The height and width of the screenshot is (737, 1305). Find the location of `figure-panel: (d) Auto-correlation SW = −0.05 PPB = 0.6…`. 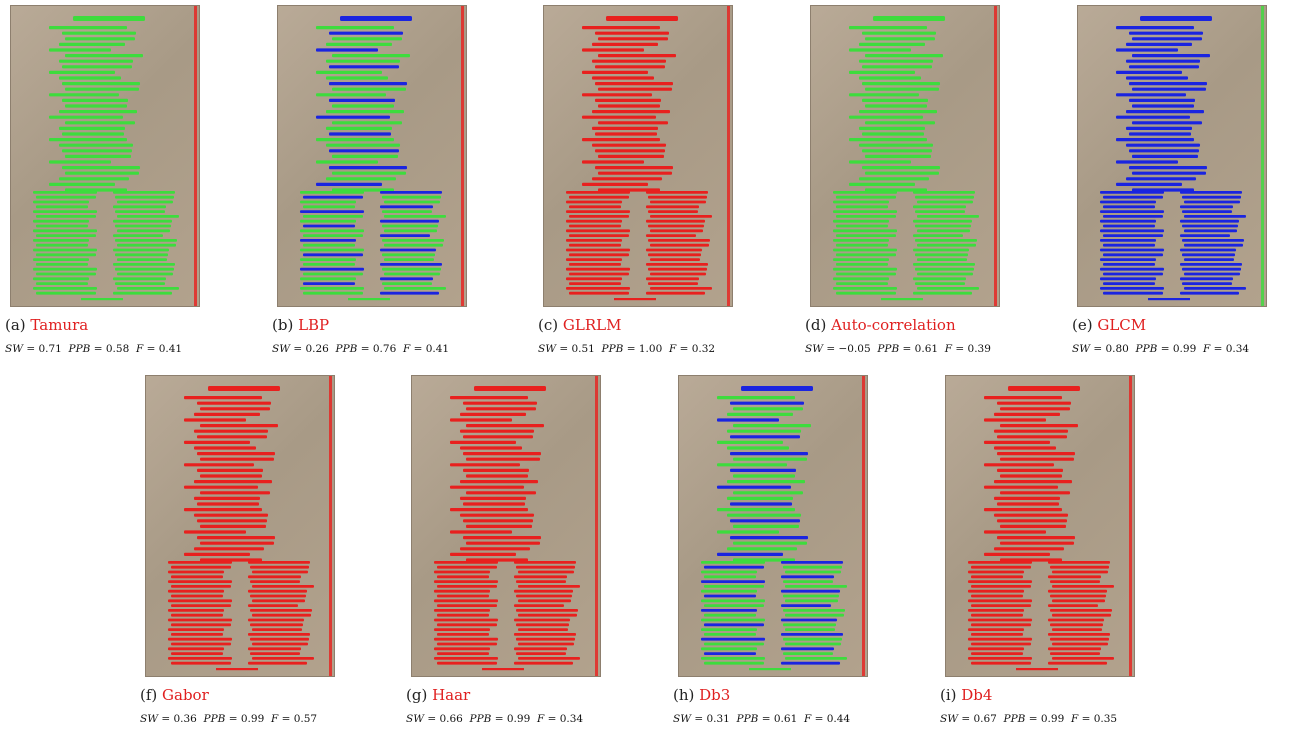

figure-panel: (d) Auto-correlation SW = −0.05 PPB = 0.6… is located at coordinates (930, 180).